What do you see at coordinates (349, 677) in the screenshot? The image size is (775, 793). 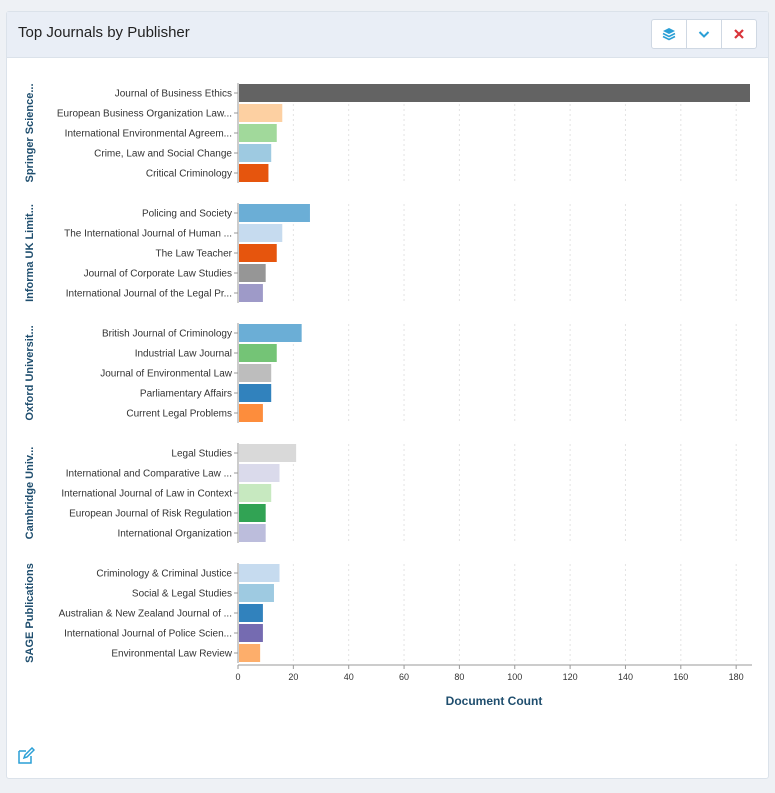 I see `x-tick-label: 40` at bounding box center [349, 677].